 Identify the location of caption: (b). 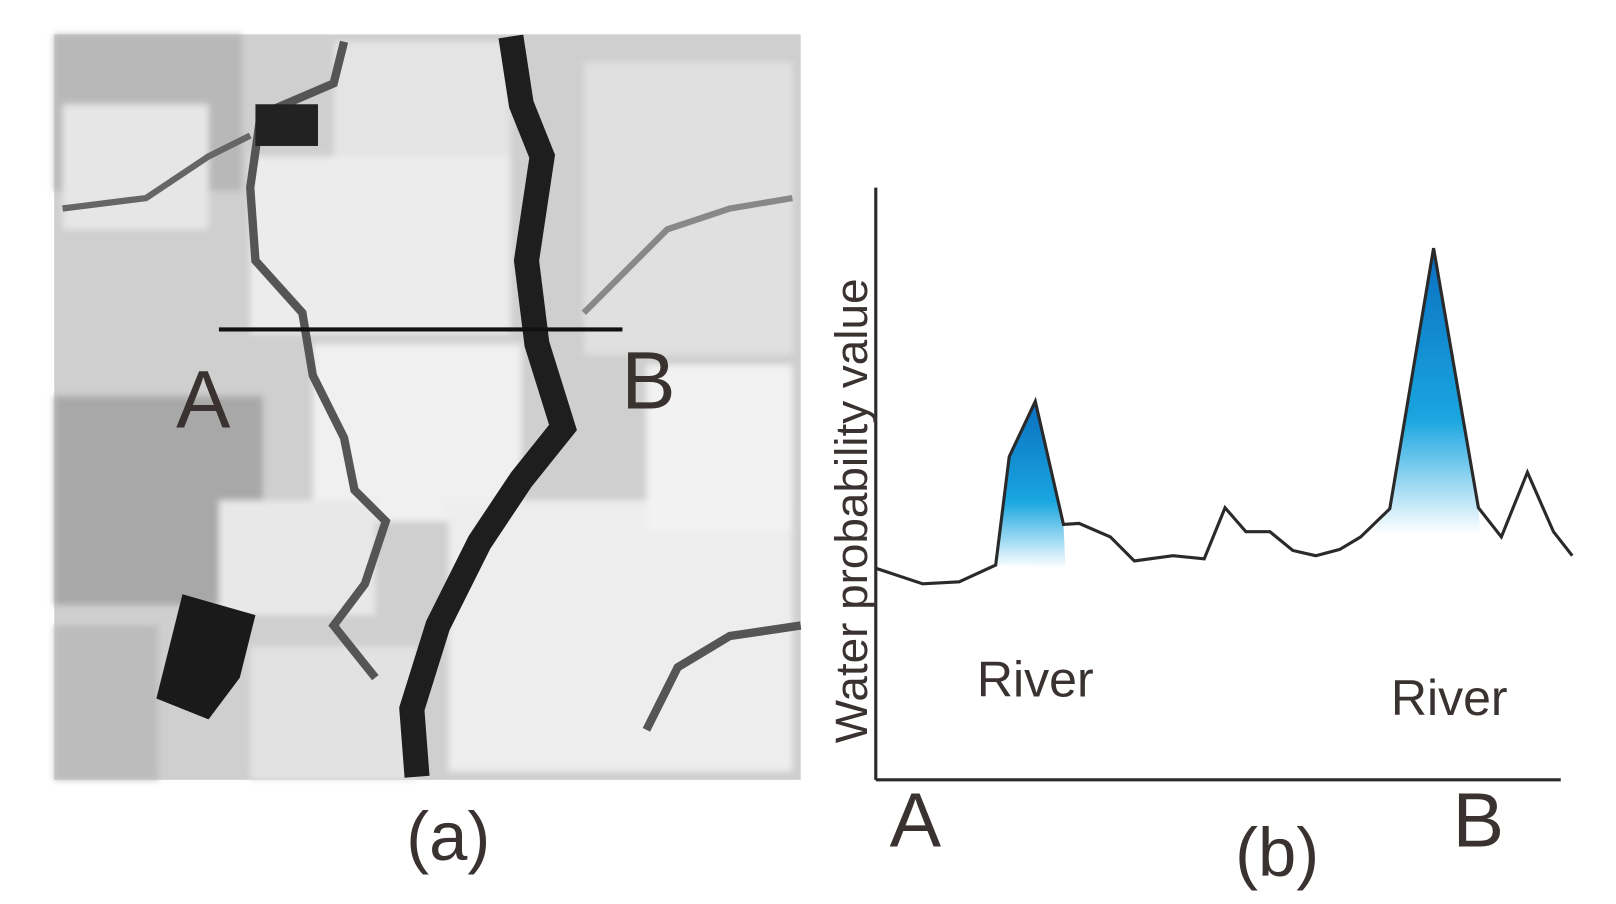
(1277, 852).